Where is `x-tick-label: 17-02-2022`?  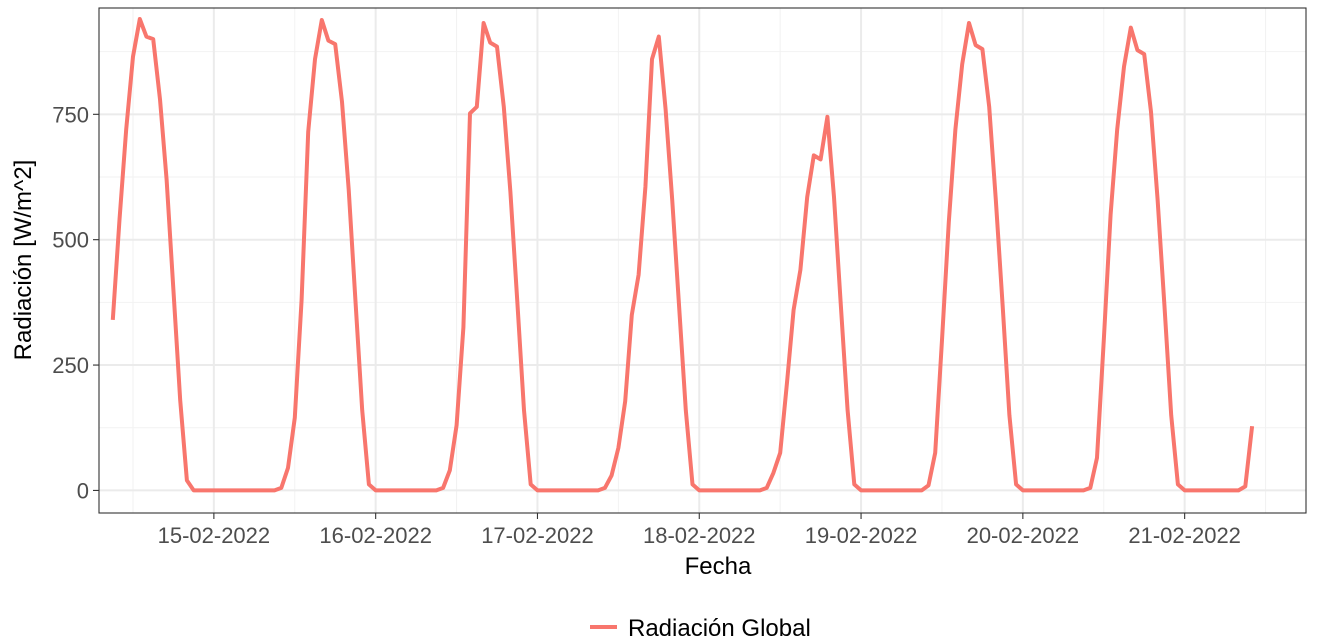
x-tick-label: 17-02-2022 is located at coordinates (537, 535).